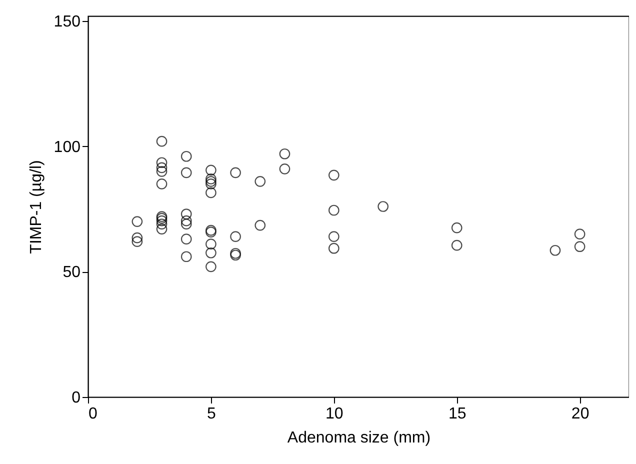  I want to click on y-tick-label: 150, so click(67, 22).